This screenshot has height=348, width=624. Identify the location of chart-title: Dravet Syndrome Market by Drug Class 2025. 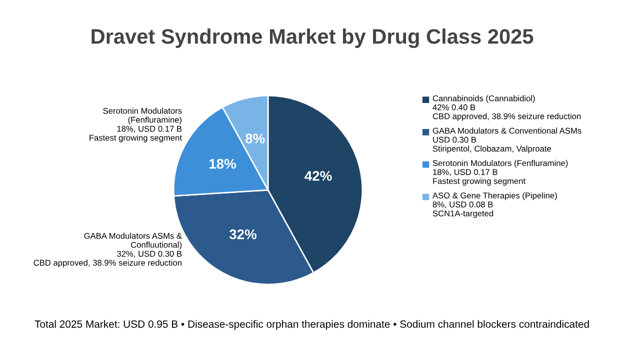
(313, 38).